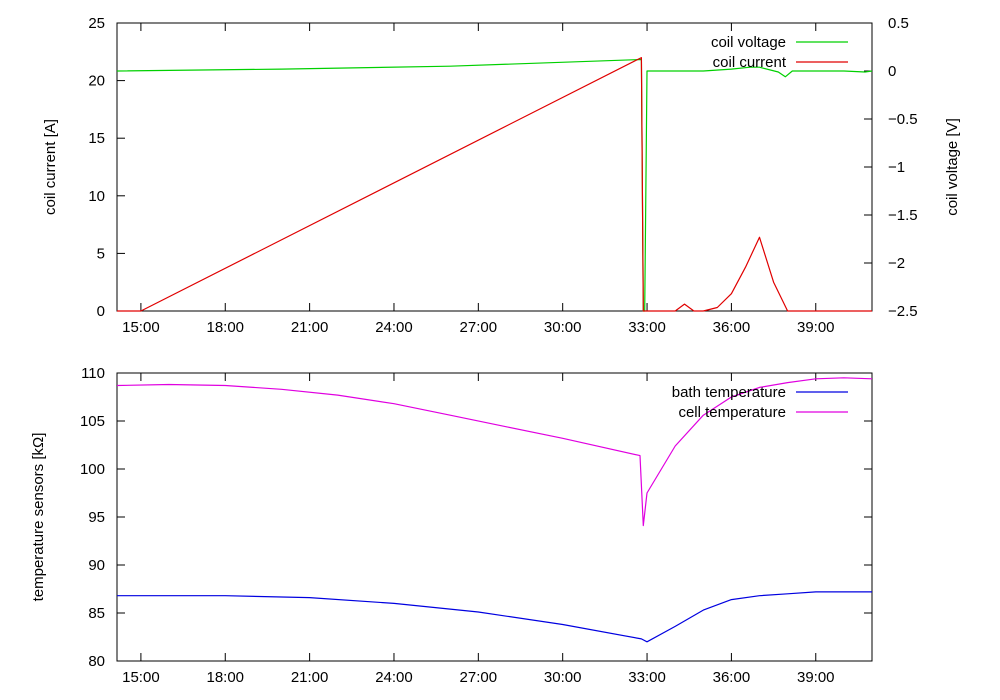 The height and width of the screenshot is (700, 1000). What do you see at coordinates (96, 23) in the screenshot?
I see `y-tick-label: 25` at bounding box center [96, 23].